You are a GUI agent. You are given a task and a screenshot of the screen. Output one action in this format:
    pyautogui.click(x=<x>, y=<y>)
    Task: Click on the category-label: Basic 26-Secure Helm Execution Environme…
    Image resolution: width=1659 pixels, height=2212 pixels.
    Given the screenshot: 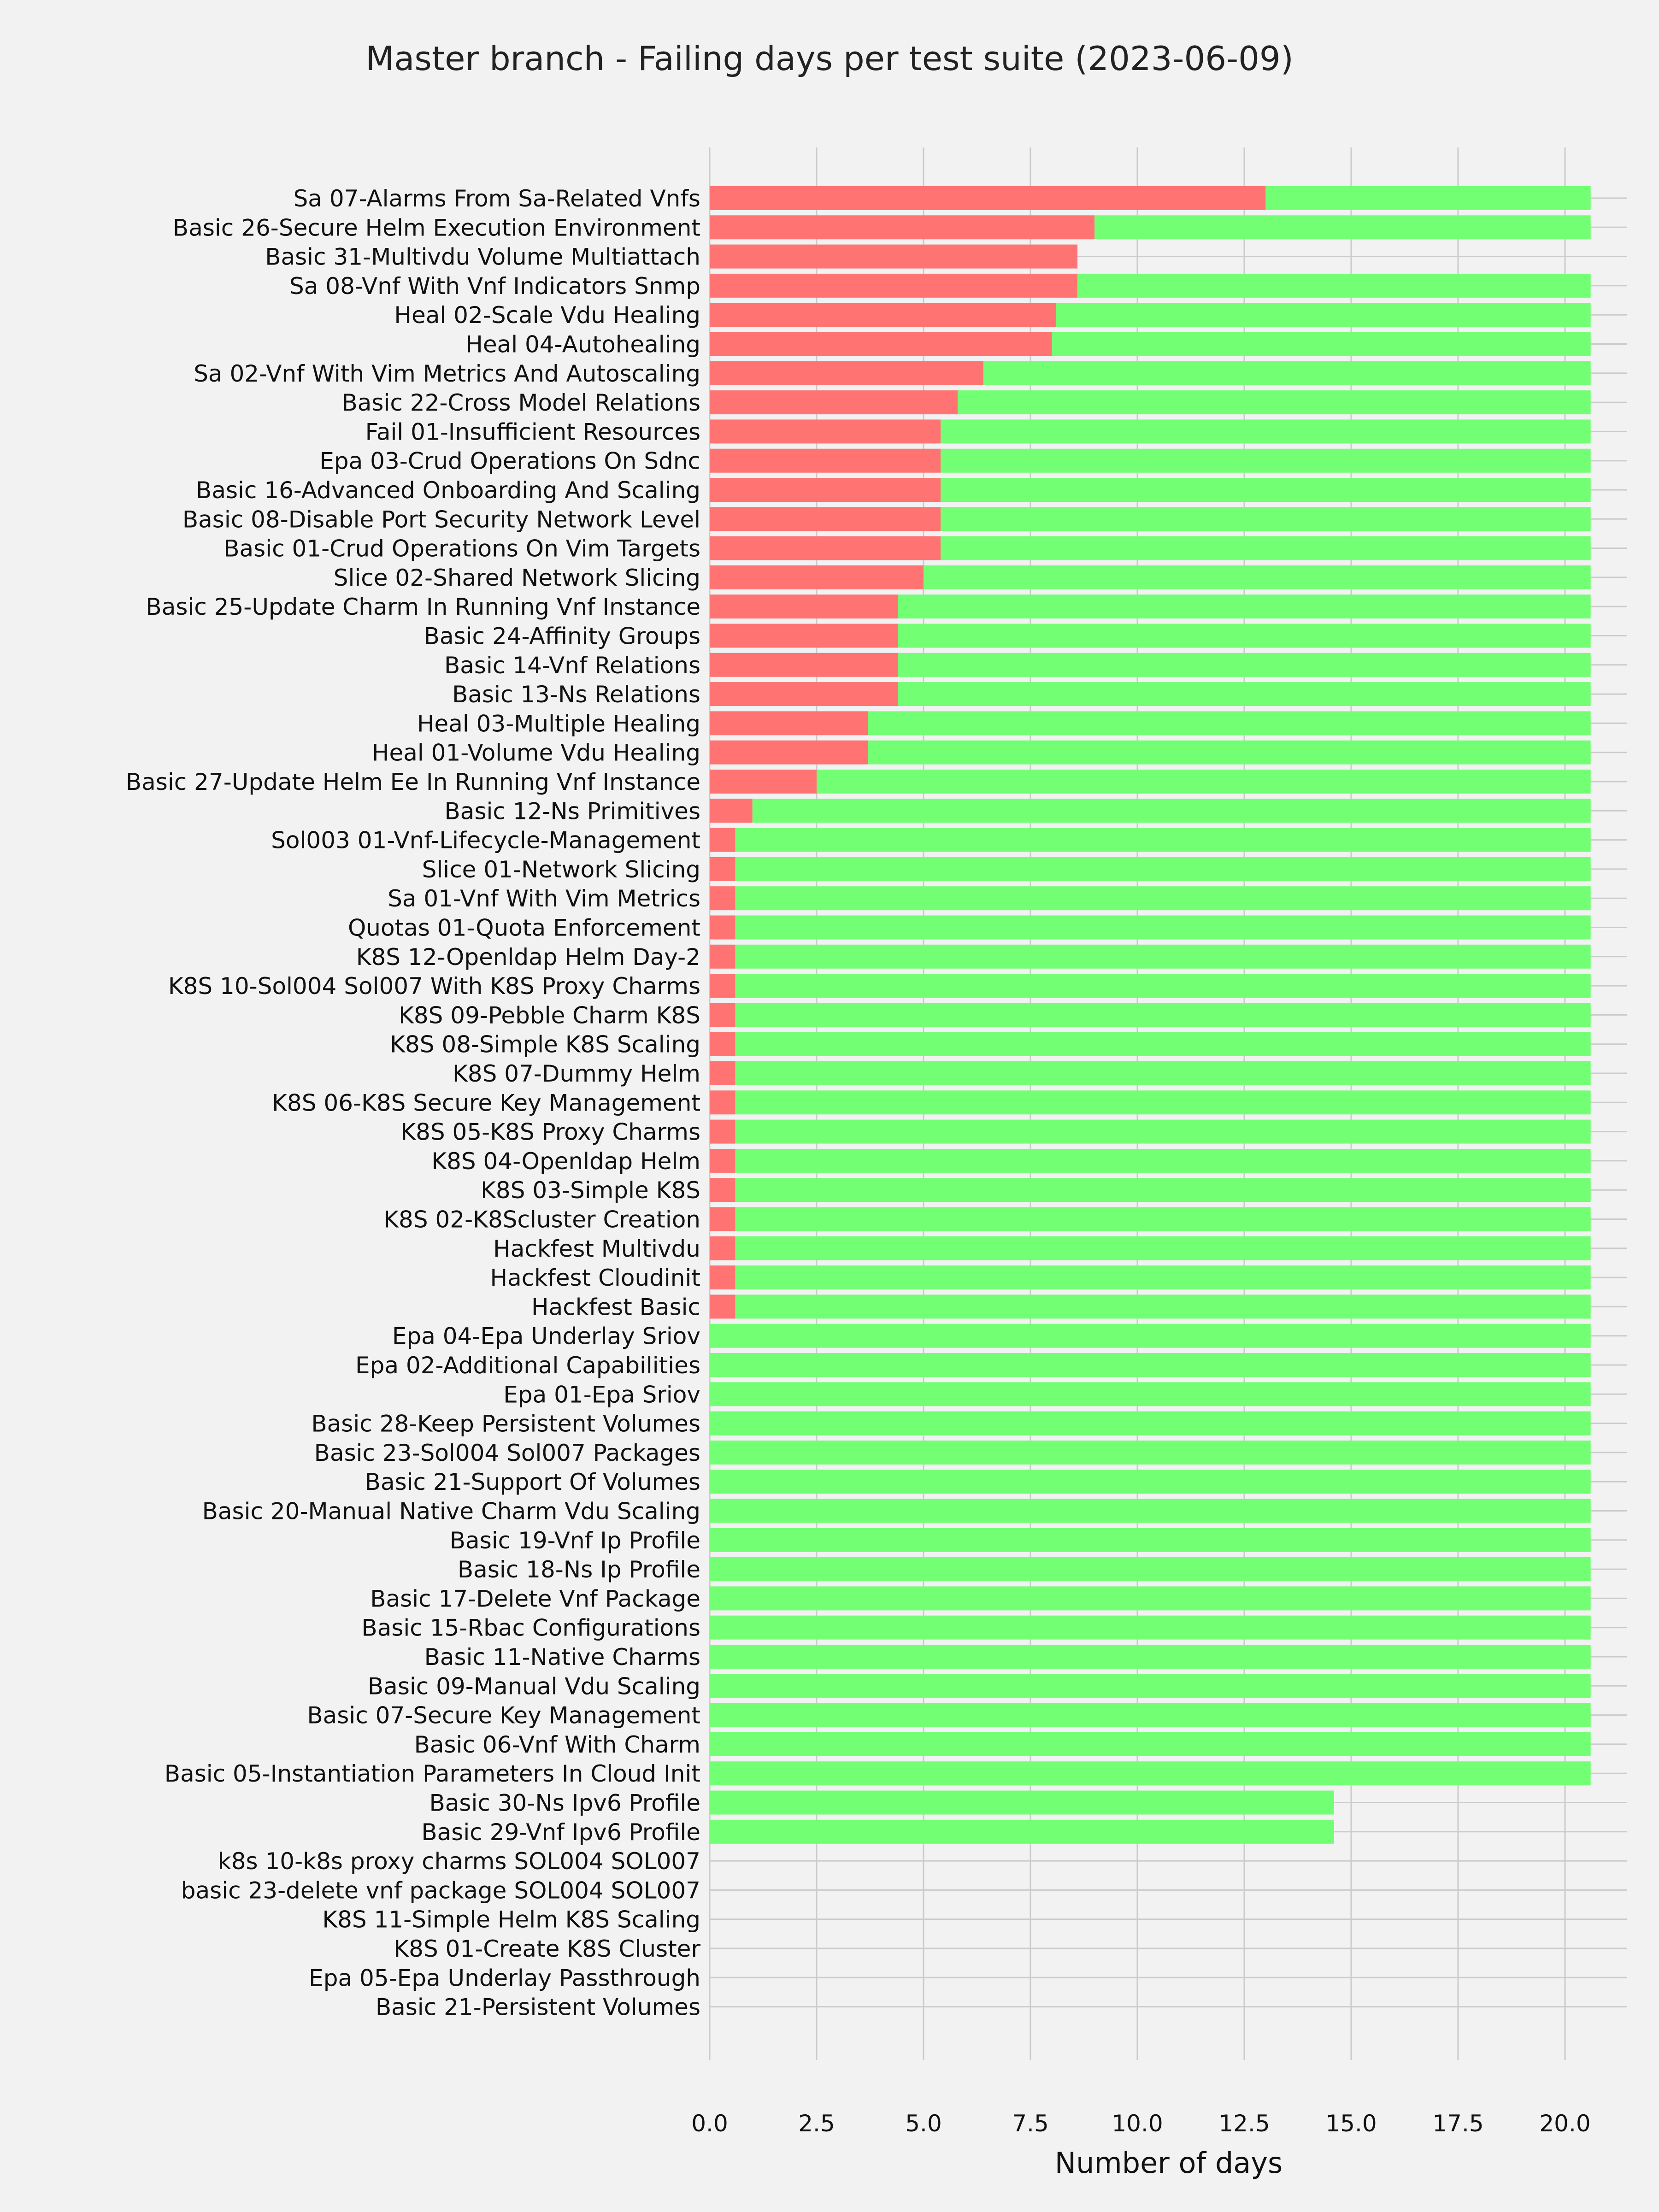 What is the action you would take?
    pyautogui.click(x=436, y=227)
    